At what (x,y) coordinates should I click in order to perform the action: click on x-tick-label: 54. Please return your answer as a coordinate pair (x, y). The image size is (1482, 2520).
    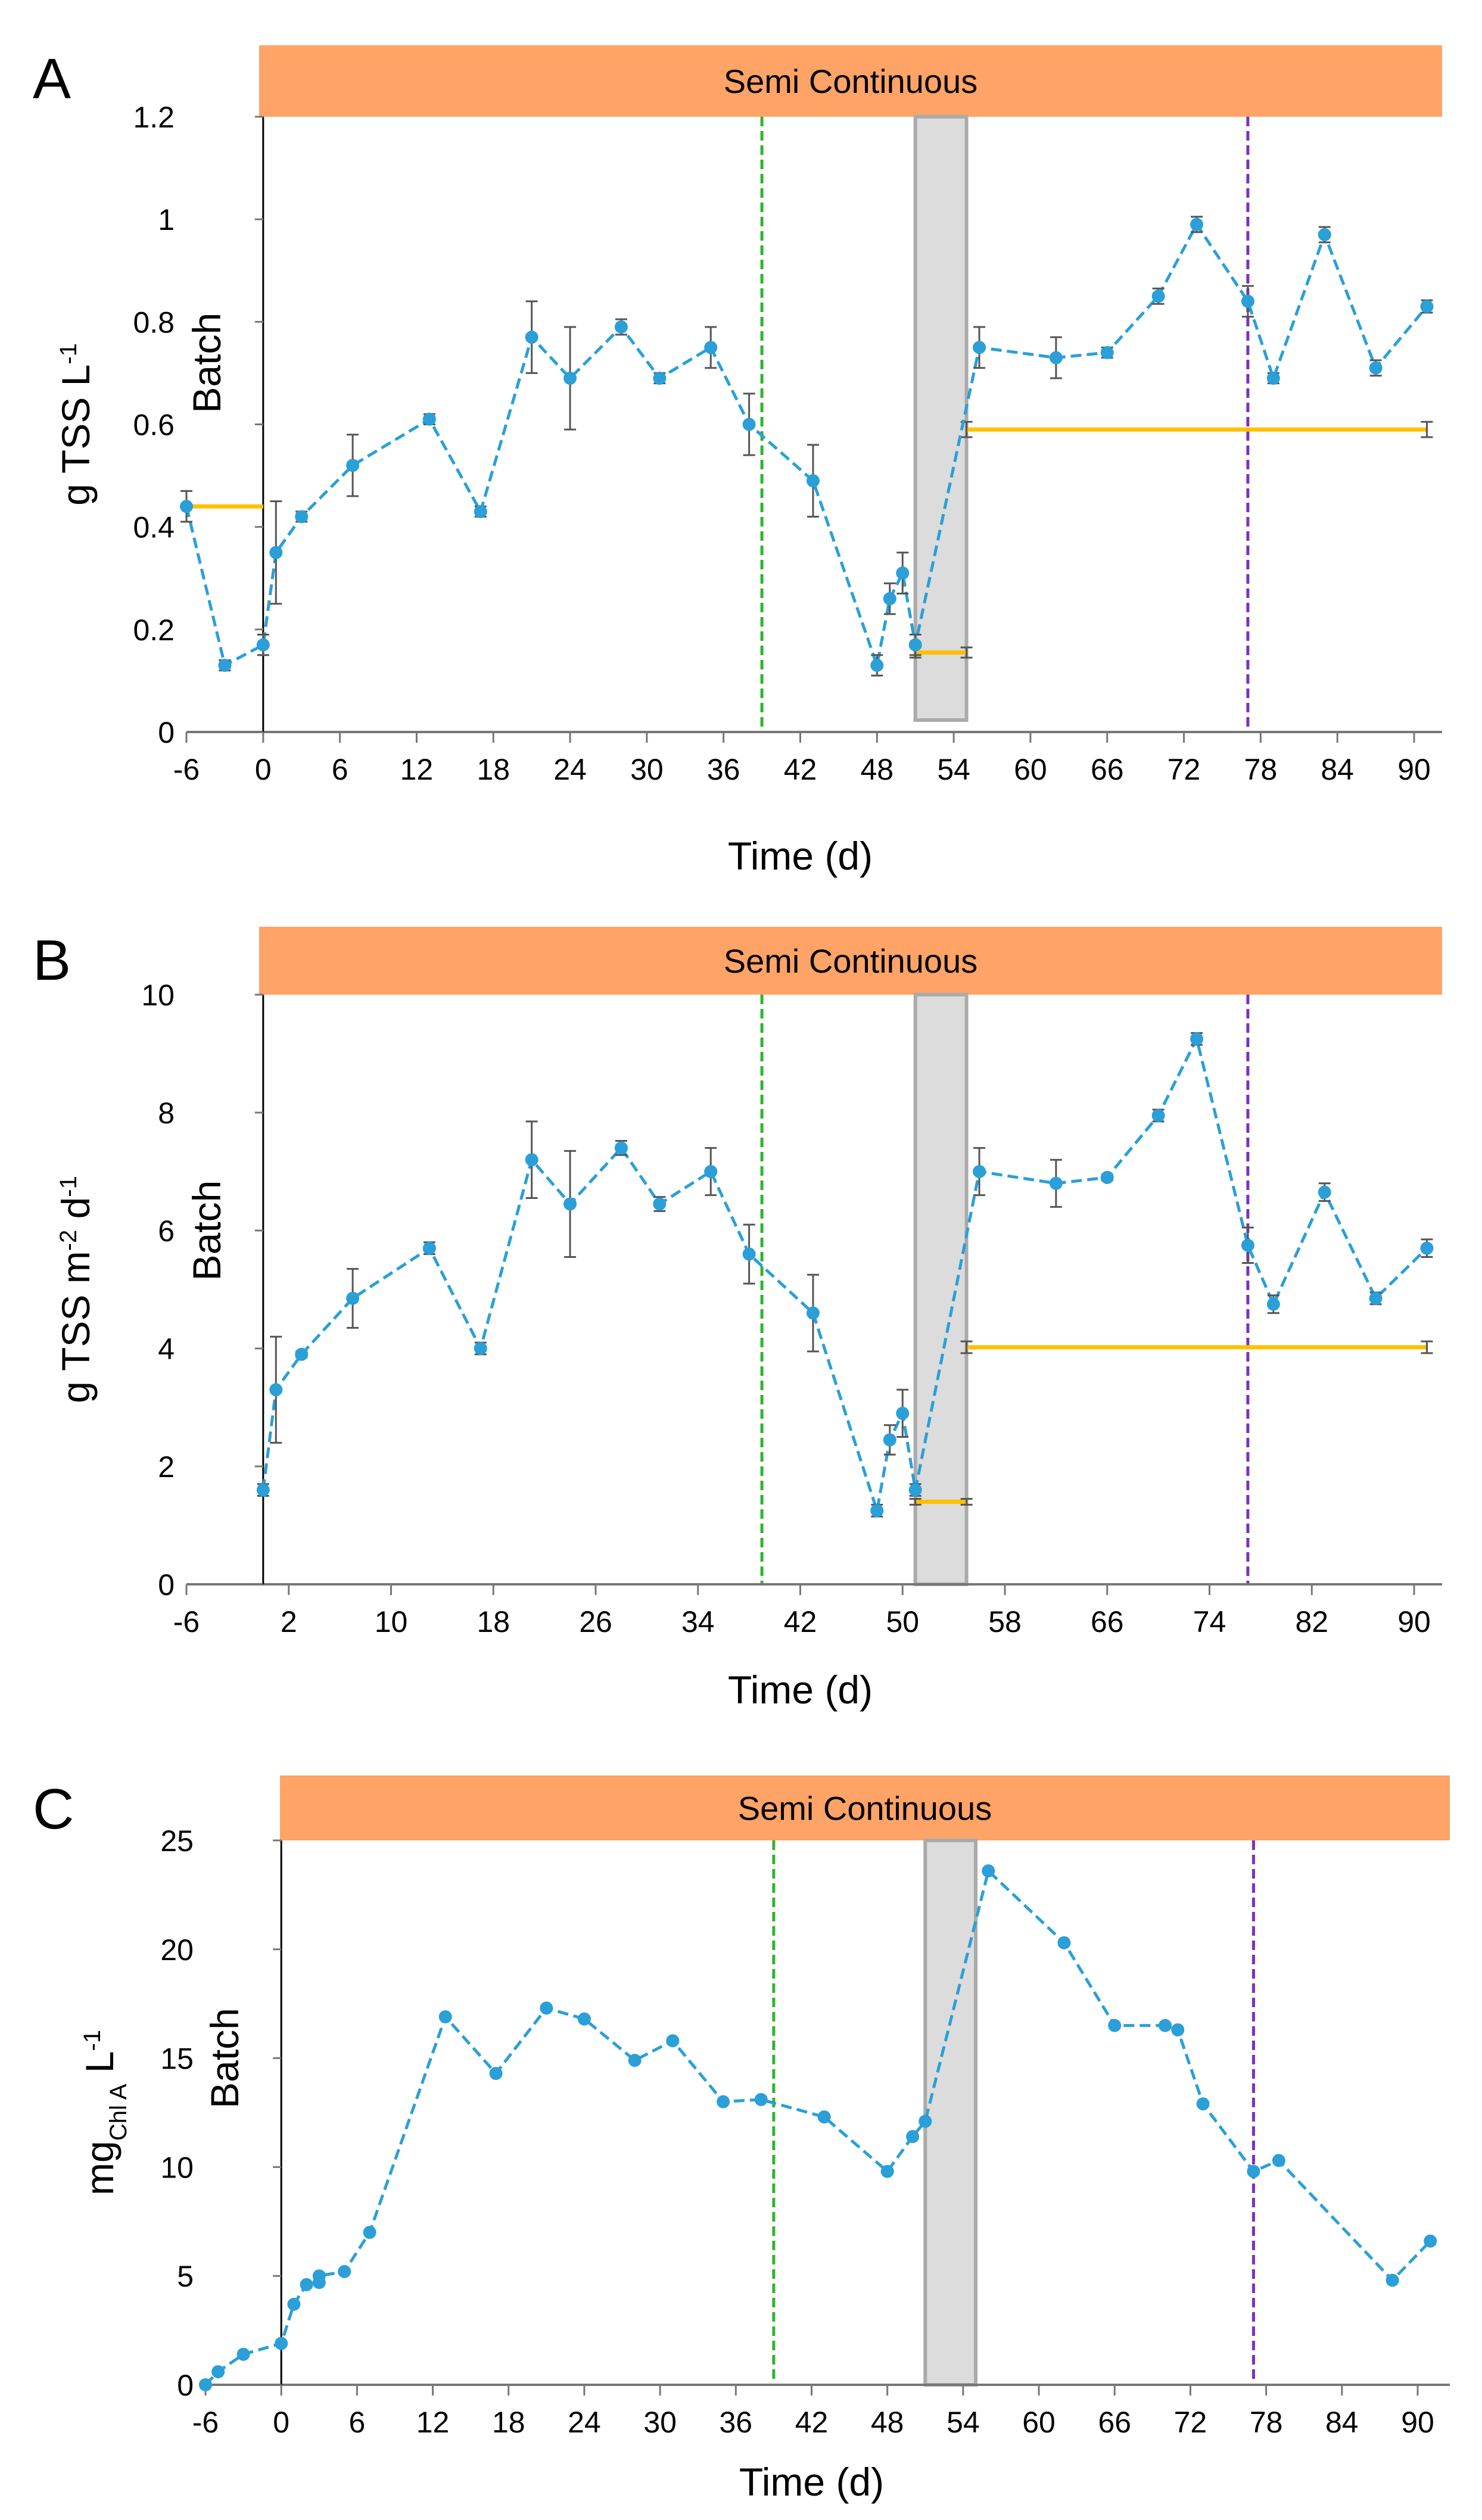
    Looking at the image, I should click on (953, 769).